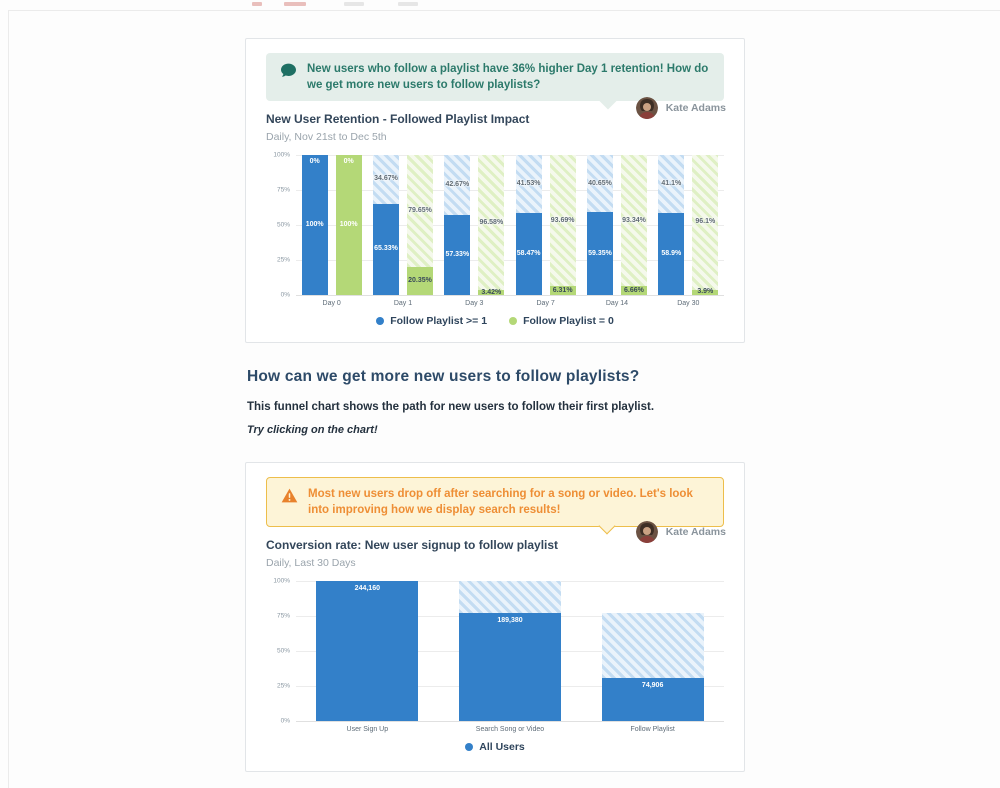 The width and height of the screenshot is (1000, 788). What do you see at coordinates (474, 231) in the screenshot?
I see `bar-group: 42.67% 57.33% 96.58% 3.42% Day 3` at bounding box center [474, 231].